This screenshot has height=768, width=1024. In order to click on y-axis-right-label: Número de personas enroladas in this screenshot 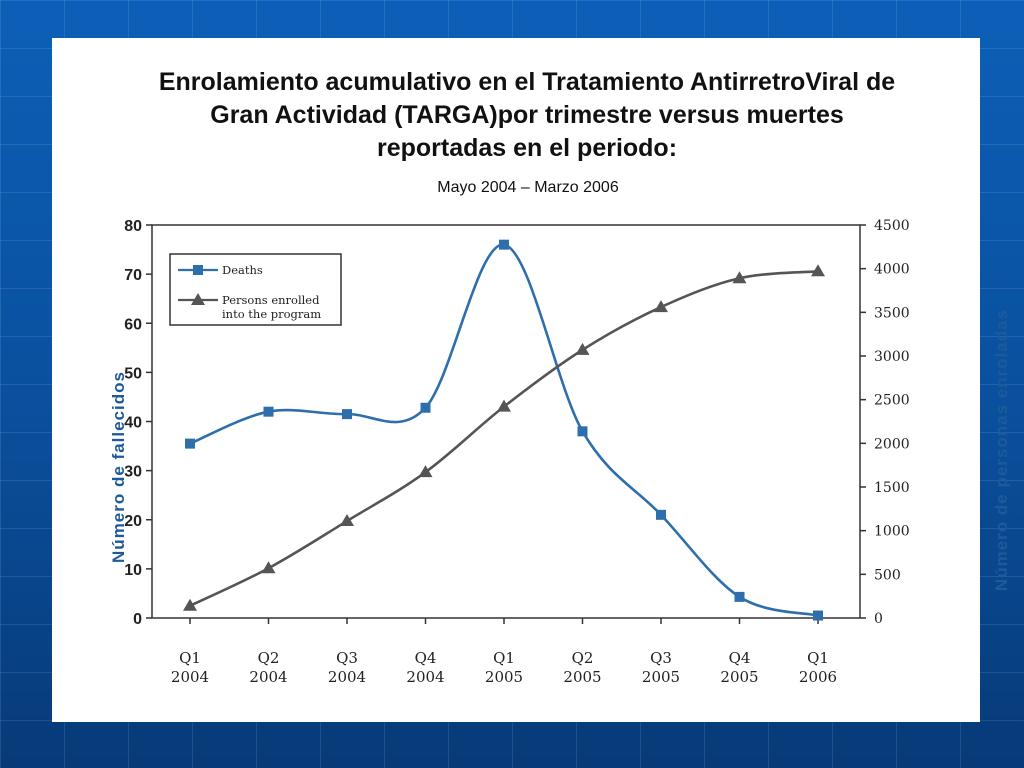, I will do `click(1001, 450)`.